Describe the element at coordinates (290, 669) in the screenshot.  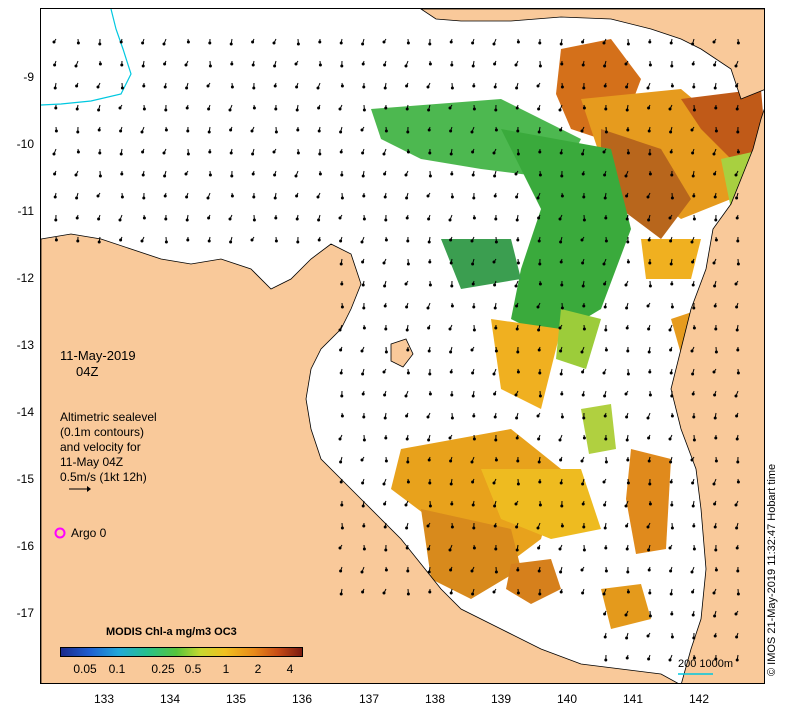
I see `colorbar-tick: 4` at that location.